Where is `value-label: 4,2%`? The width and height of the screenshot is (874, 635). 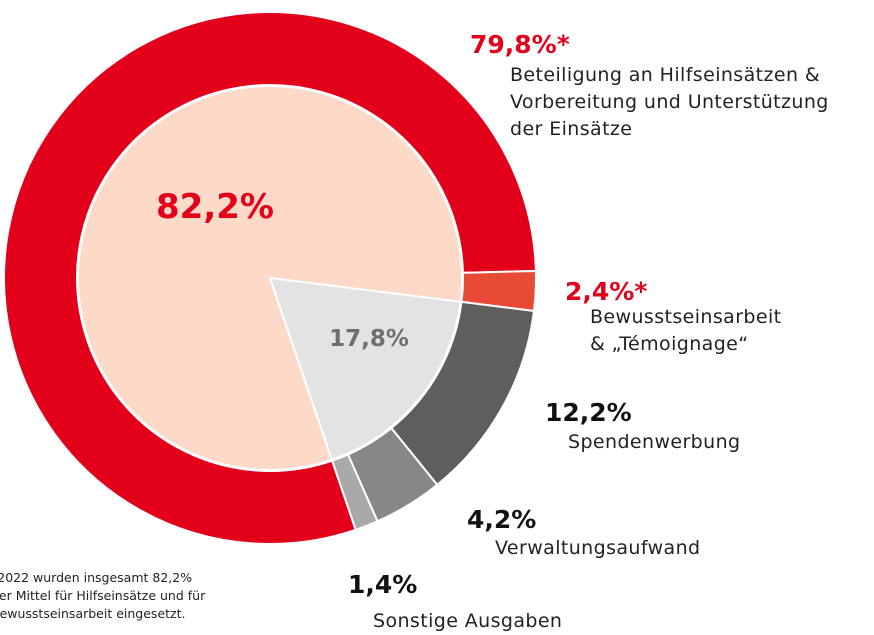 value-label: 4,2% is located at coordinates (502, 519).